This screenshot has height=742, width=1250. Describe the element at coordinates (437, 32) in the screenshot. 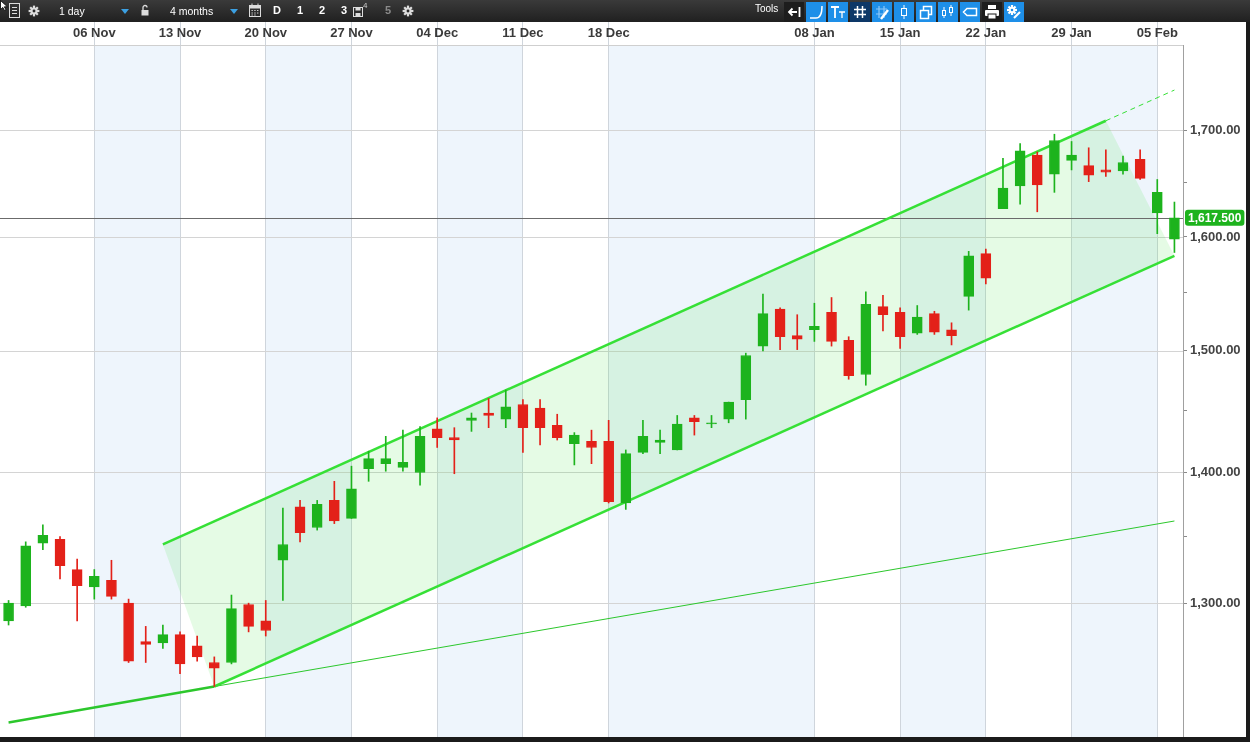

I see `x-tick-label: 04 Dec` at that location.